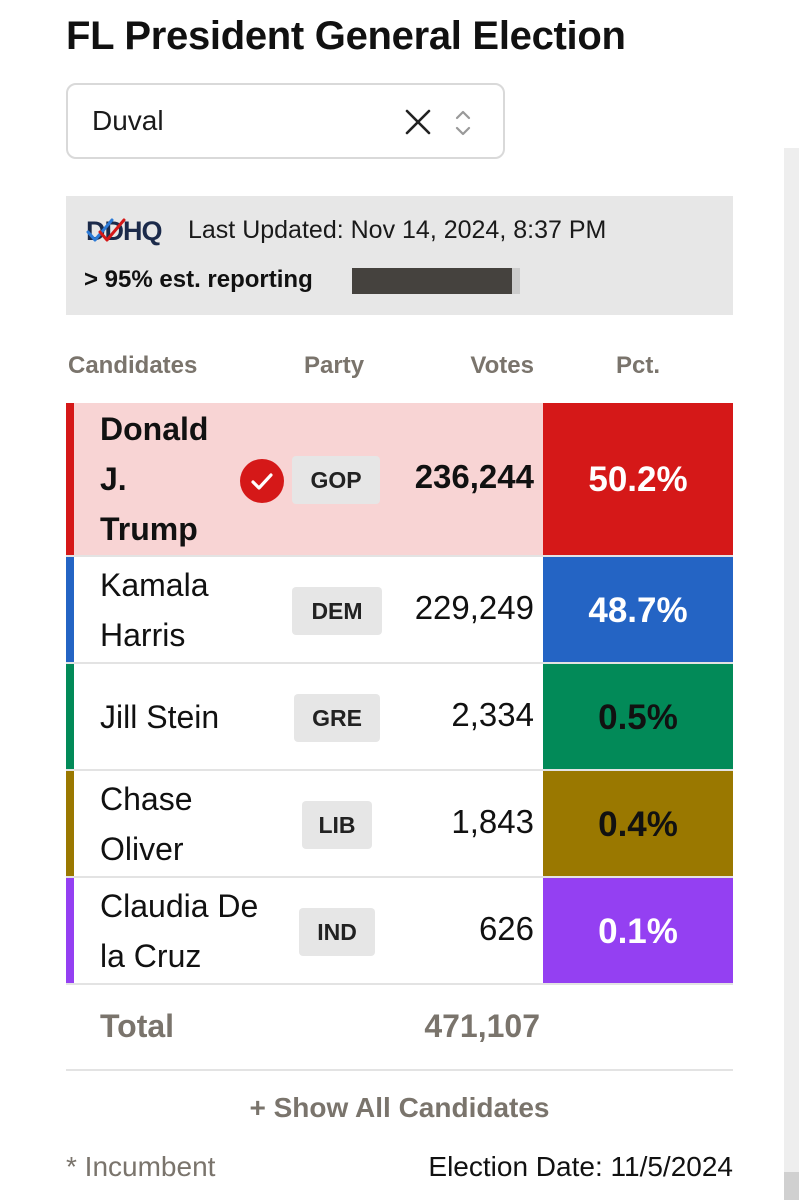 Image resolution: width=799 pixels, height=1200 pixels. Describe the element at coordinates (133, 365) in the screenshot. I see `header-candidates: Candidates` at that location.